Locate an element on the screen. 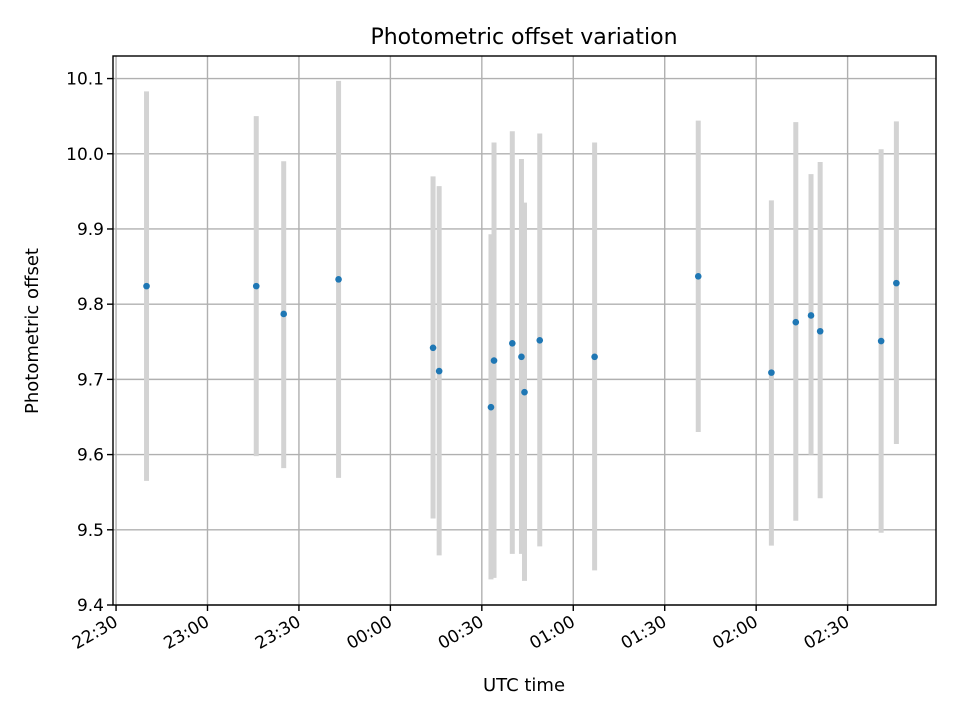 Image resolution: width=960 pixels, height=720 pixels. y-tick-label: 9.5 is located at coordinates (90, 531).